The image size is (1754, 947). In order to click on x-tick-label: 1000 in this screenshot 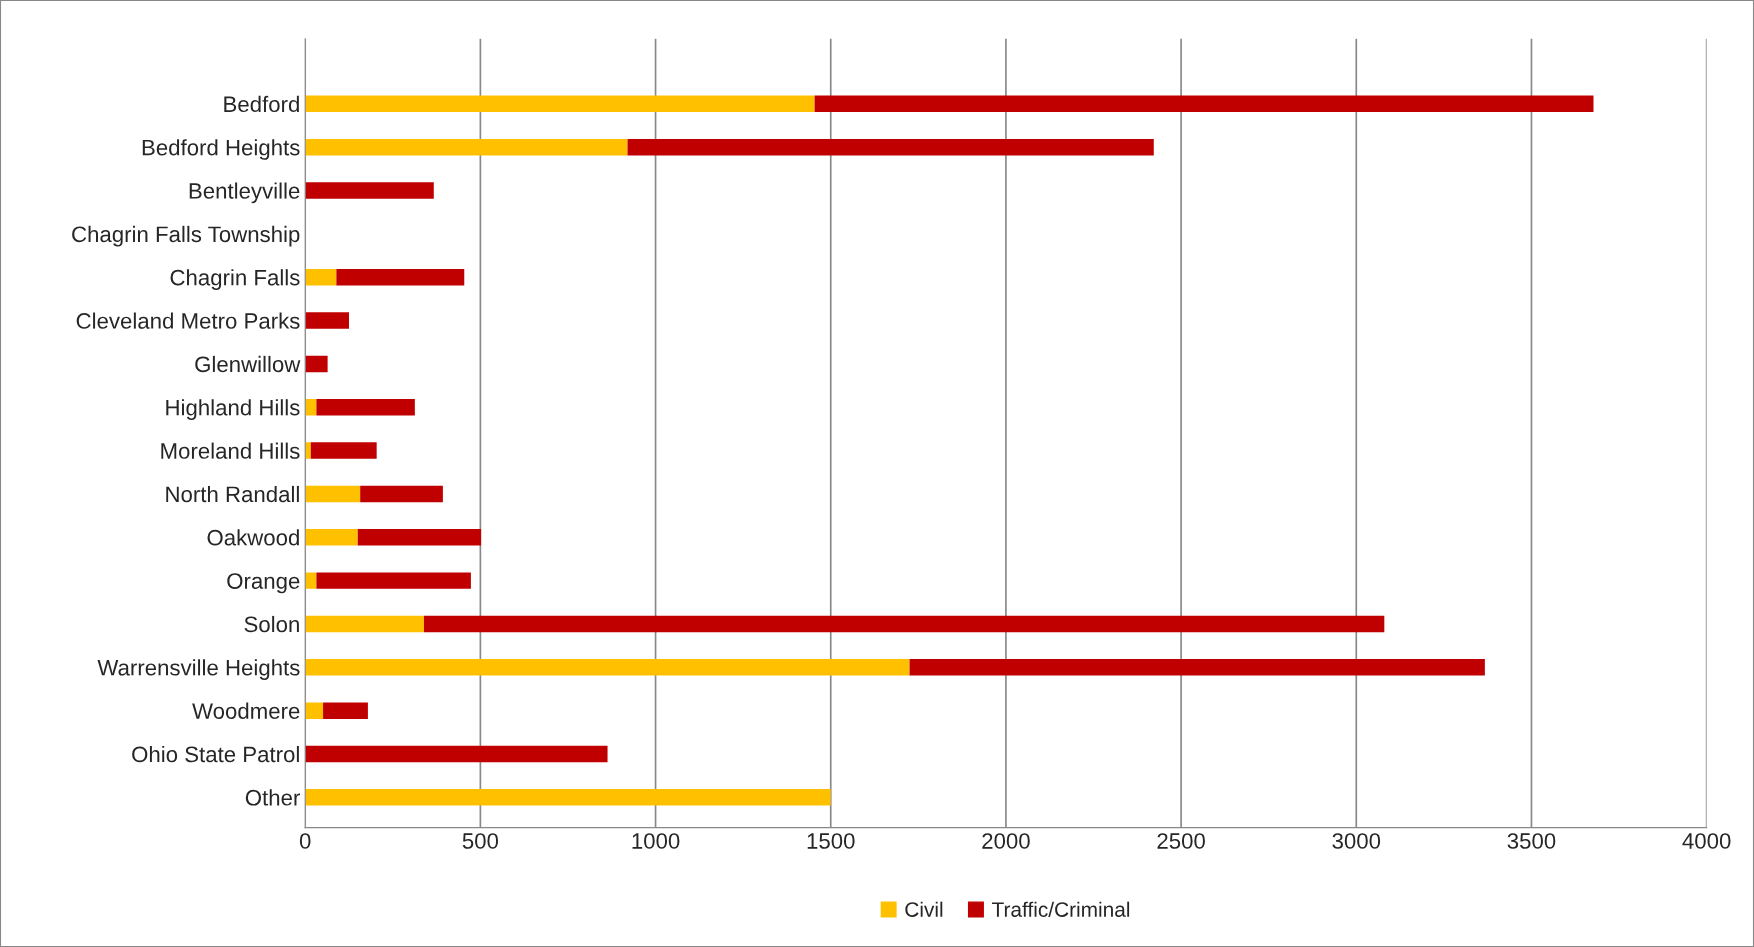, I will do `click(656, 841)`.